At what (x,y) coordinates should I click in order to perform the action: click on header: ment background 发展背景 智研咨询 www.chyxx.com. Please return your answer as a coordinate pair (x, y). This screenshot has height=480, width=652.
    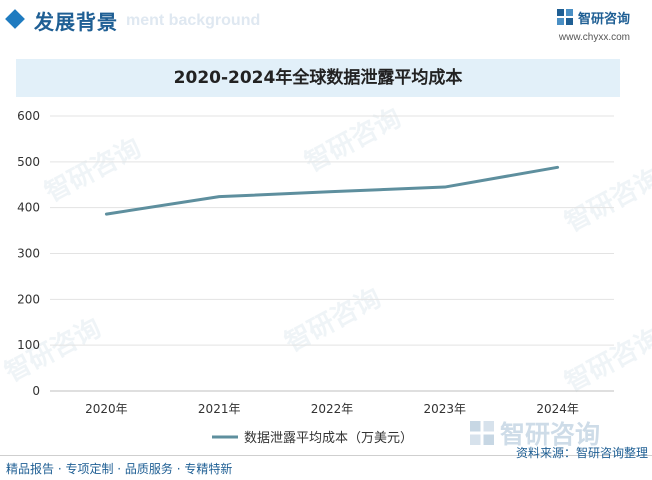
    Looking at the image, I should click on (326, 25).